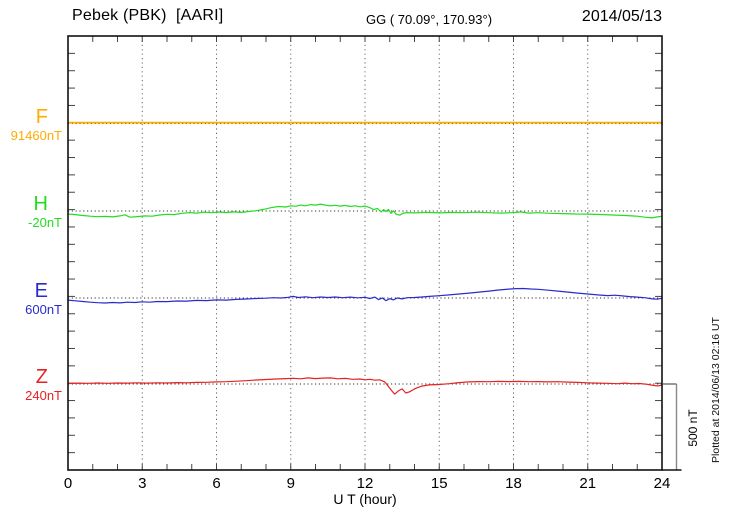 Image resolution: width=730 pixels, height=520 pixels. Describe the element at coordinates (216, 483) in the screenshot. I see `x-tick-label-6: 6` at that location.